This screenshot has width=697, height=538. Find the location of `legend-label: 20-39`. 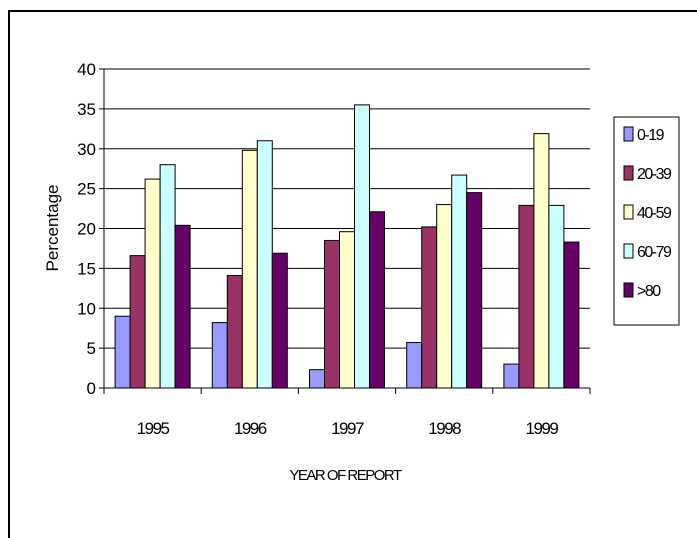

legend-label: 20-39 is located at coordinates (654, 174).